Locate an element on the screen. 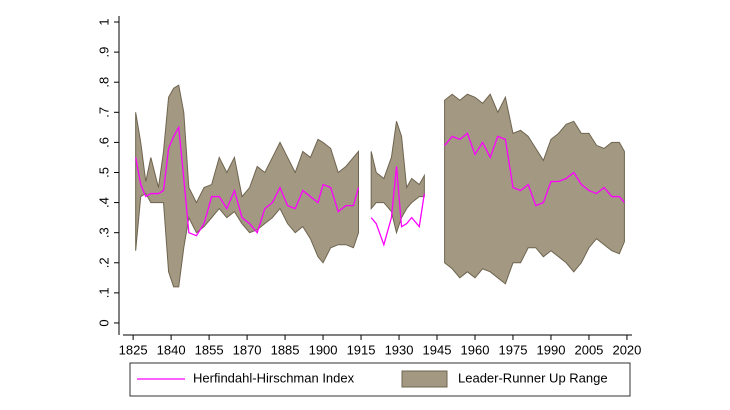 The image size is (730, 410). y-tick-label: .3 is located at coordinates (103, 232).